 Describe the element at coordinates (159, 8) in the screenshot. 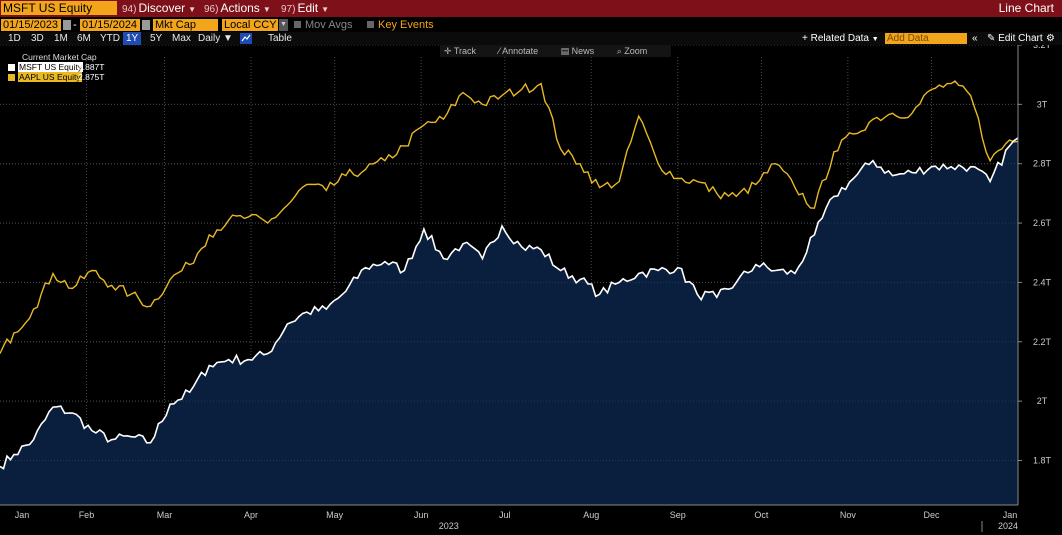

I see `discover-menu: 94) Discover ▼` at that location.